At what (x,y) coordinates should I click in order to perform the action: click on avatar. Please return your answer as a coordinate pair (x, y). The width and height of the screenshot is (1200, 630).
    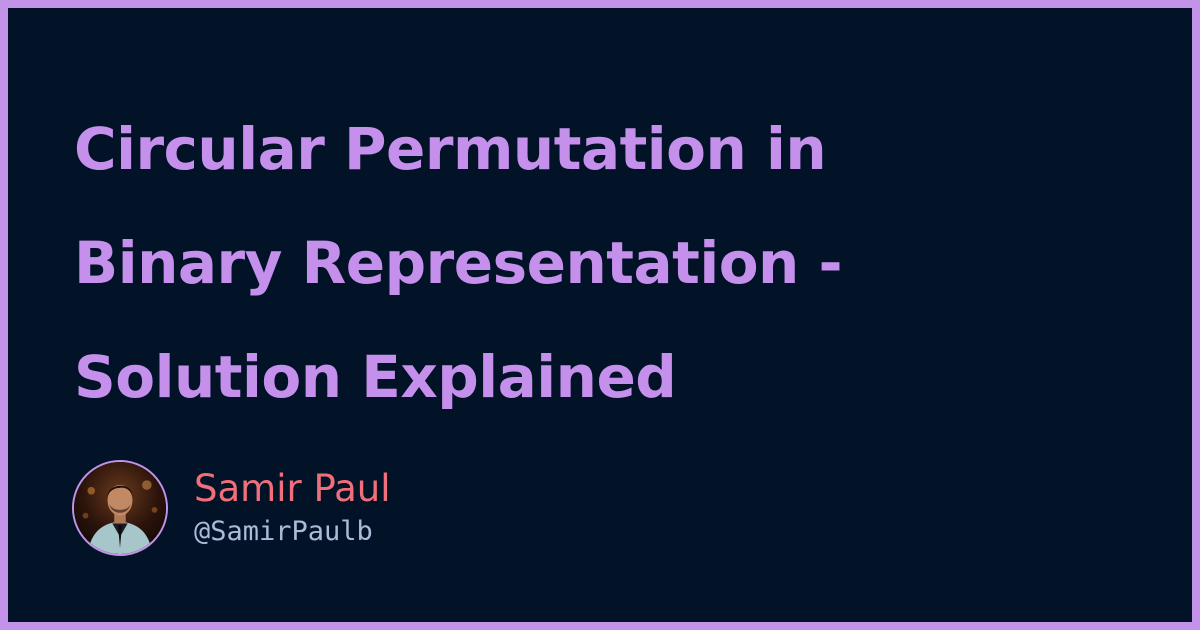
    Looking at the image, I should click on (120, 508).